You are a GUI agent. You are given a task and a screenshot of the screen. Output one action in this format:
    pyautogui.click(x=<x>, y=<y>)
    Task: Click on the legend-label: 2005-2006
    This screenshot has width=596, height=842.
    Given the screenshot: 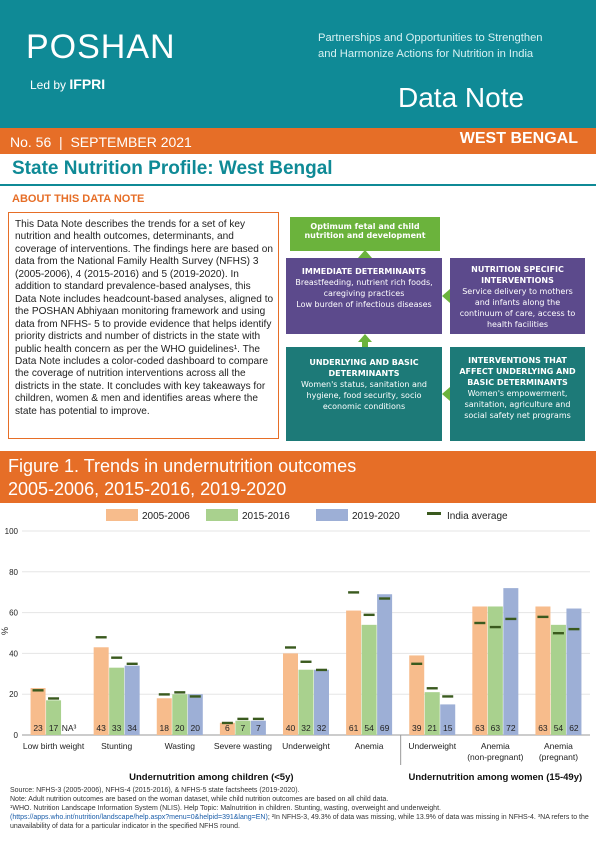 What is the action you would take?
    pyautogui.click(x=166, y=516)
    